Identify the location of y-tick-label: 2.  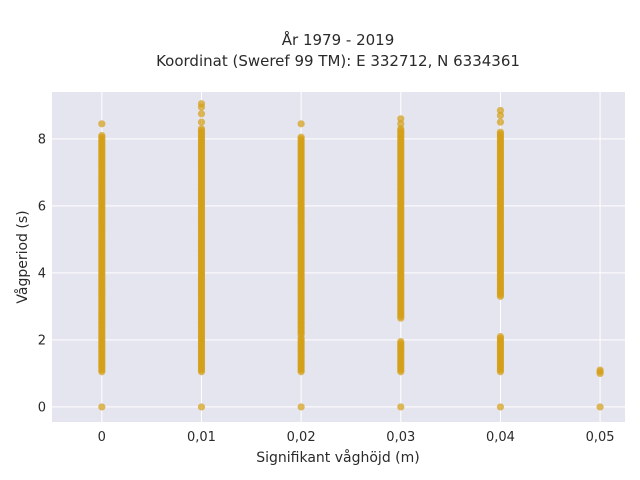
(42, 340).